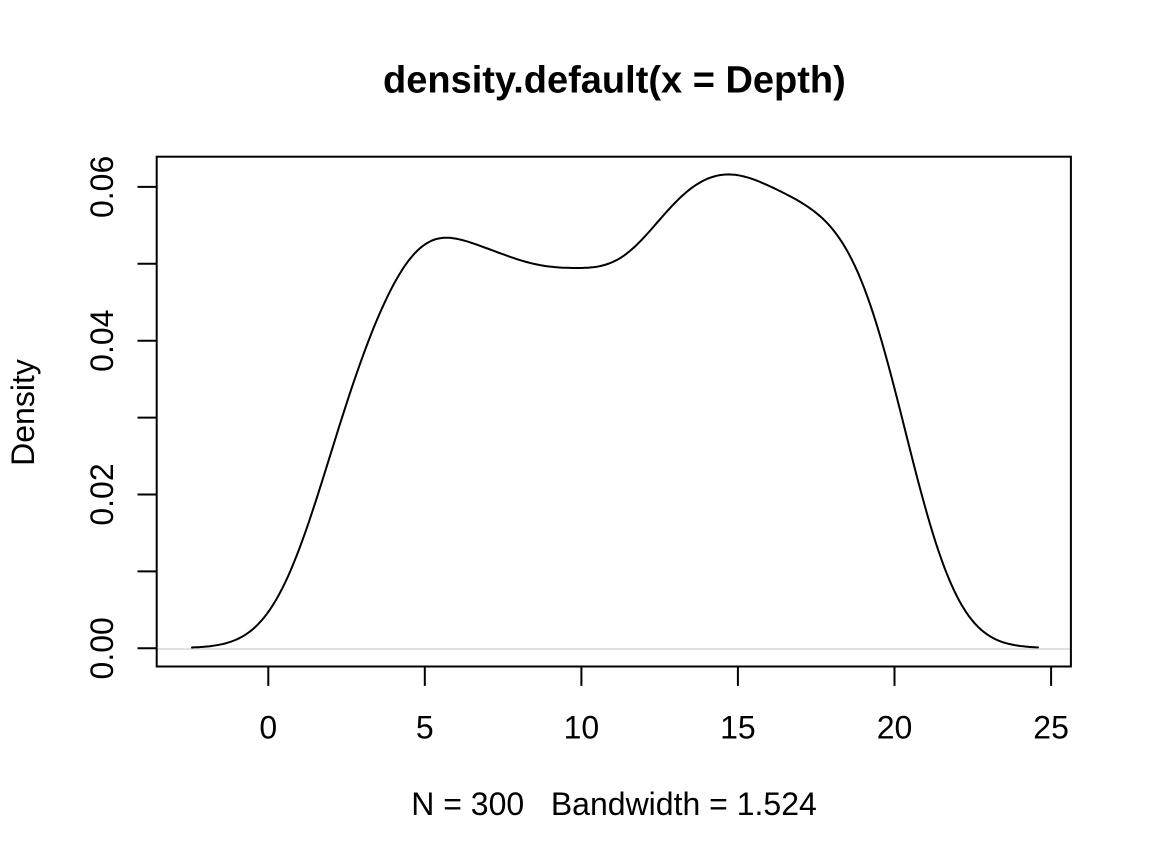  What do you see at coordinates (268, 728) in the screenshot?
I see `svg-text: 0` at bounding box center [268, 728].